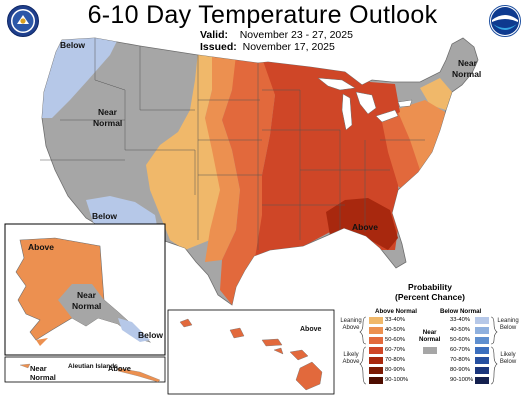  I want to click on valid-line: Valid: November 23 - 27, 2025, so click(276, 35).